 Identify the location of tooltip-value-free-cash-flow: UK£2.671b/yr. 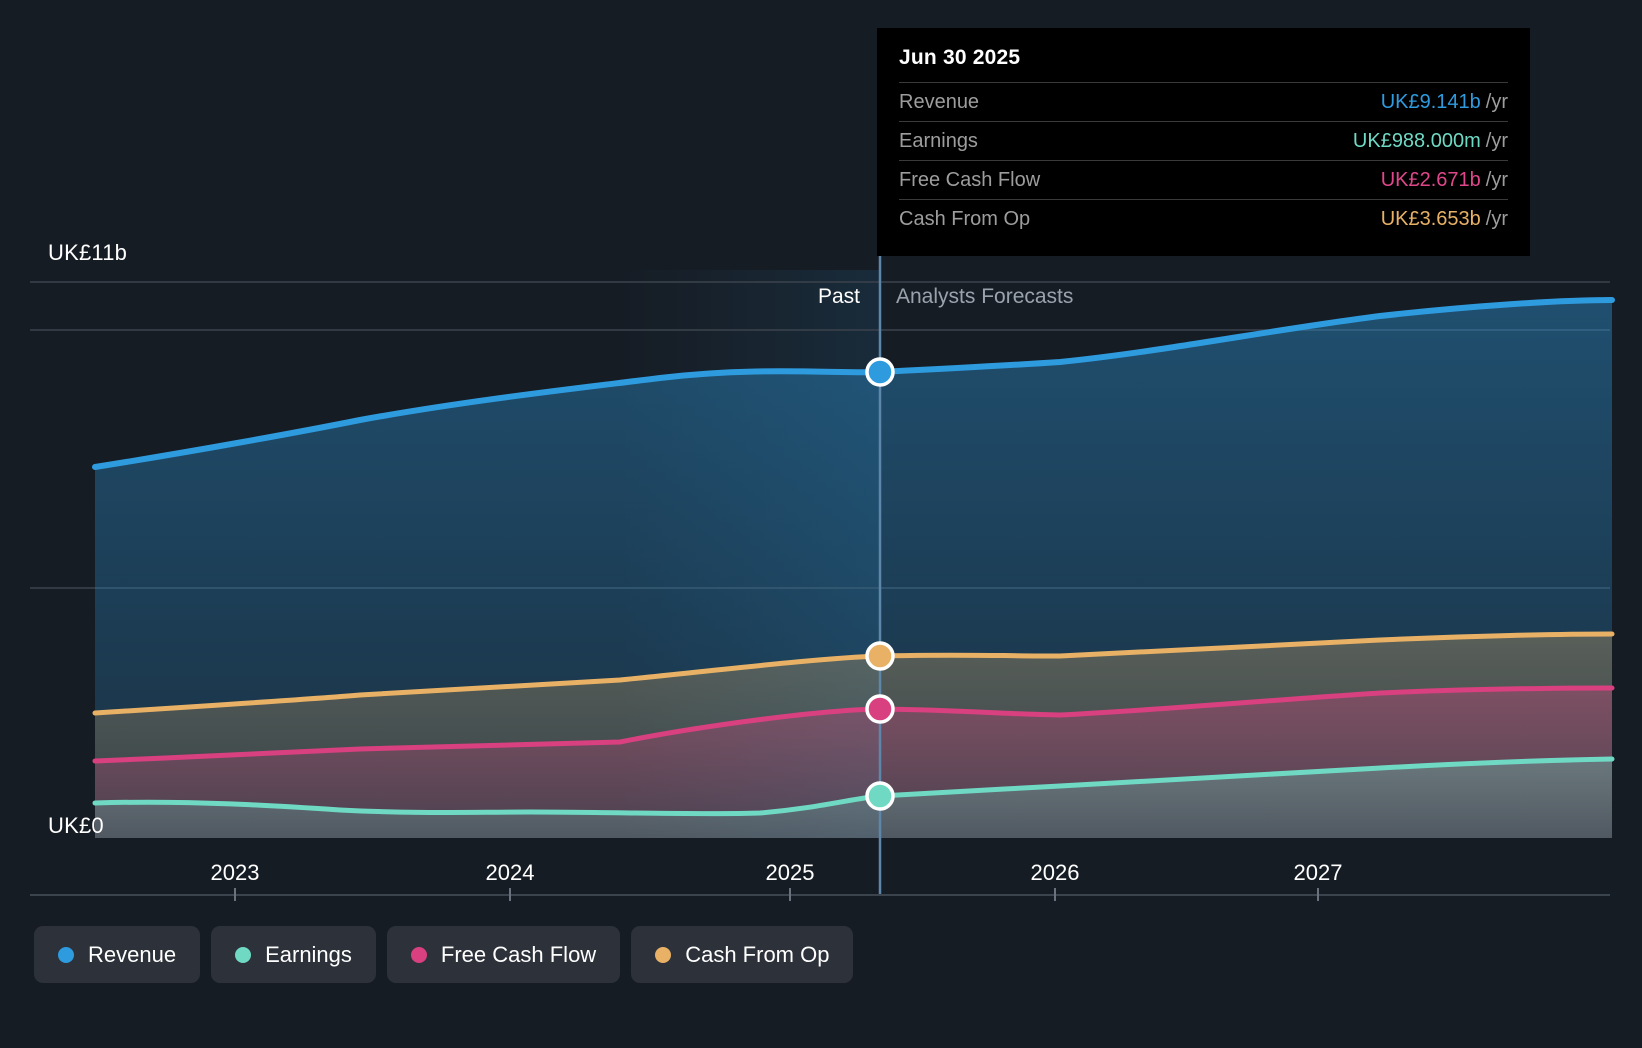
(1444, 180).